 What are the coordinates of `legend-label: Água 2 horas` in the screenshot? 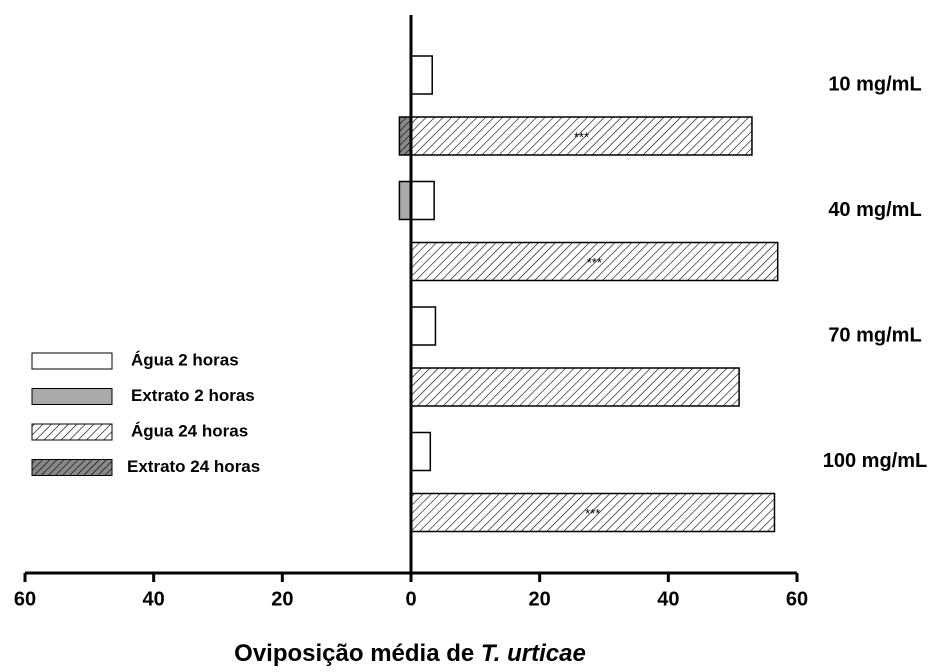 It's located at (185, 359).